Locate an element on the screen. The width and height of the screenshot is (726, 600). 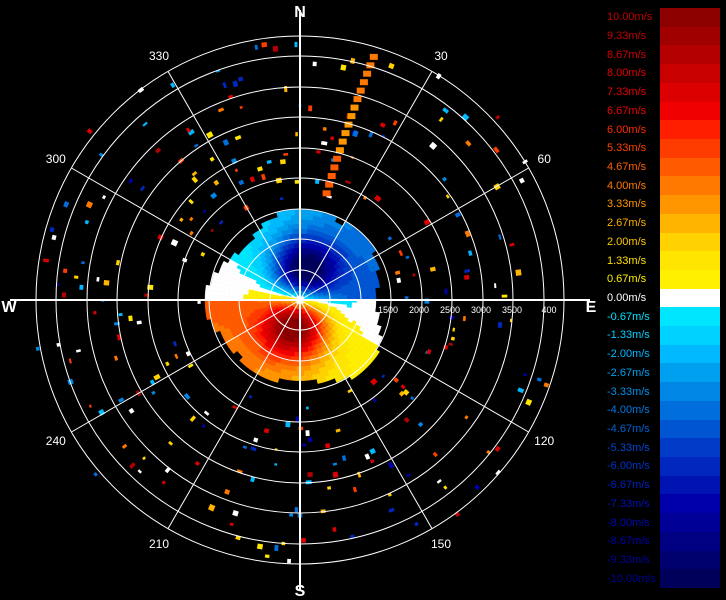
compass-north: N is located at coordinates (300, 12).